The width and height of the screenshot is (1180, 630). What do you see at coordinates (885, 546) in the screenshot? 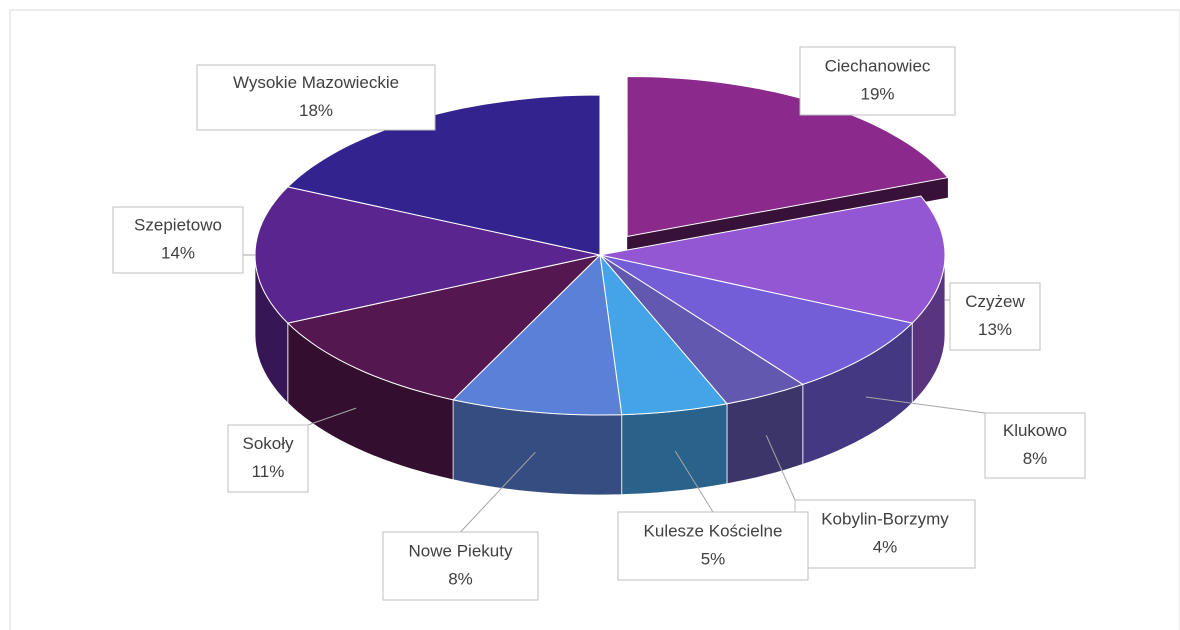
I see `label-value: 4%` at bounding box center [885, 546].